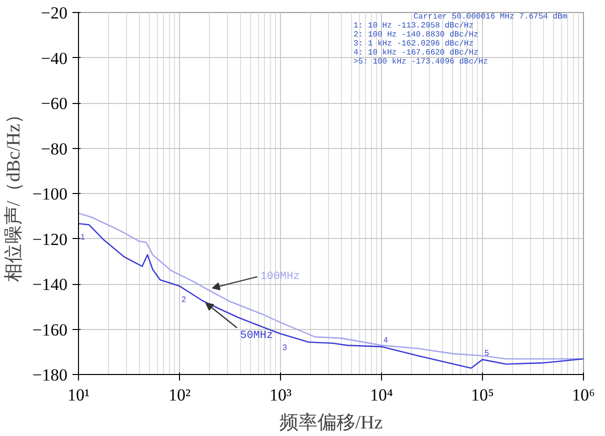 Image resolution: width=605 pixels, height=436 pixels. Describe the element at coordinates (491, 17) in the screenshot. I see `annotation: Carrier 50.000016 MHz 7.6754 dBm` at that location.